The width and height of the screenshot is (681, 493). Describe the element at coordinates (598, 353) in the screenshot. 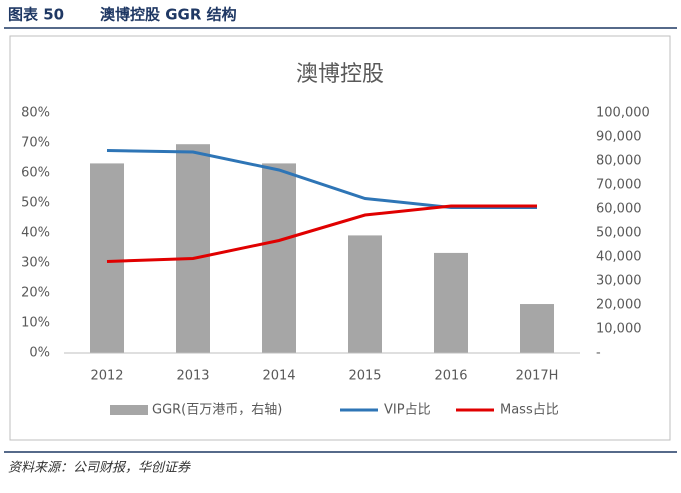

I see `y2-tick-label: -` at that location.